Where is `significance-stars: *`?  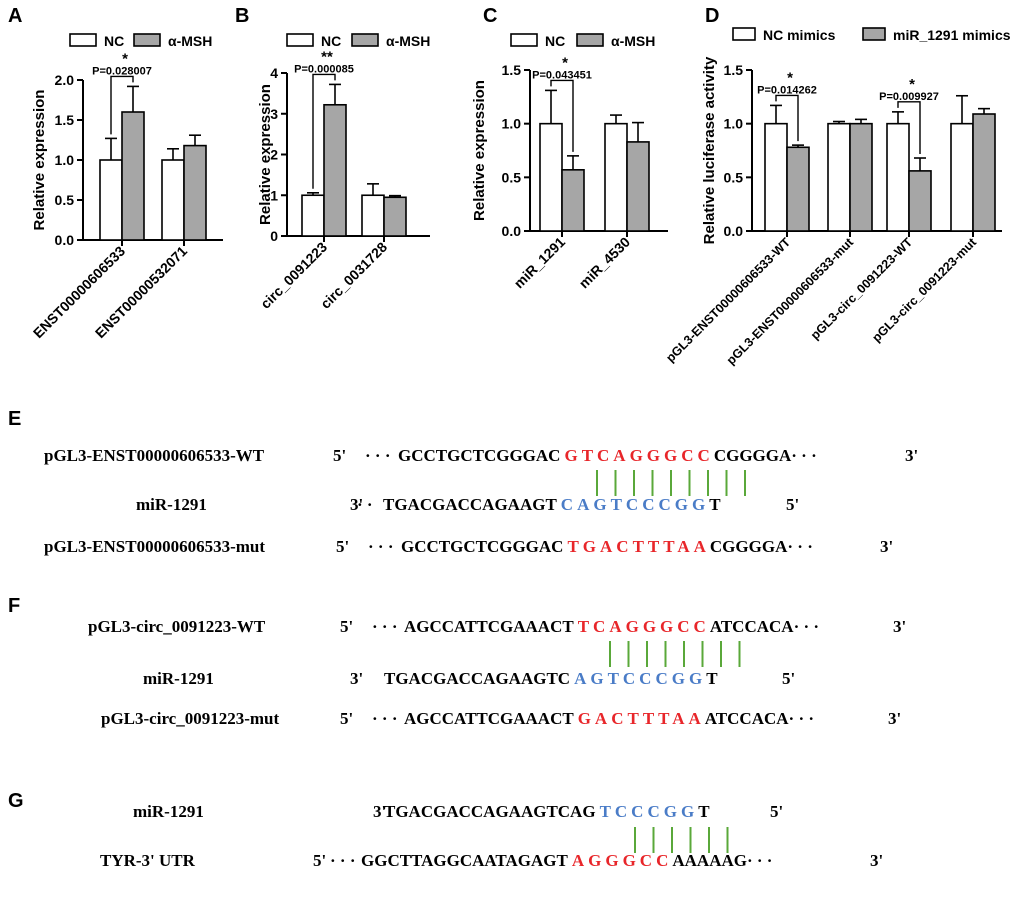
significance-stars: * is located at coordinates (912, 84).